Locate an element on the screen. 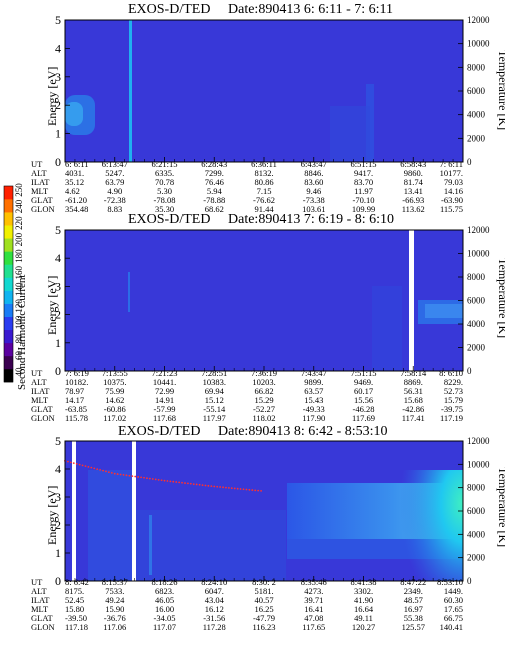 The image size is (505, 649). orbit-cell: 8:30: 2 is located at coordinates (264, 582).